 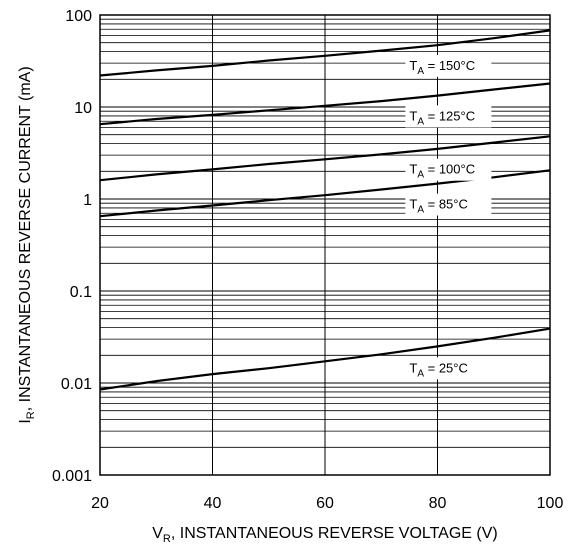 What do you see at coordinates (100, 503) in the screenshot?
I see `x-tick-label: 20` at bounding box center [100, 503].